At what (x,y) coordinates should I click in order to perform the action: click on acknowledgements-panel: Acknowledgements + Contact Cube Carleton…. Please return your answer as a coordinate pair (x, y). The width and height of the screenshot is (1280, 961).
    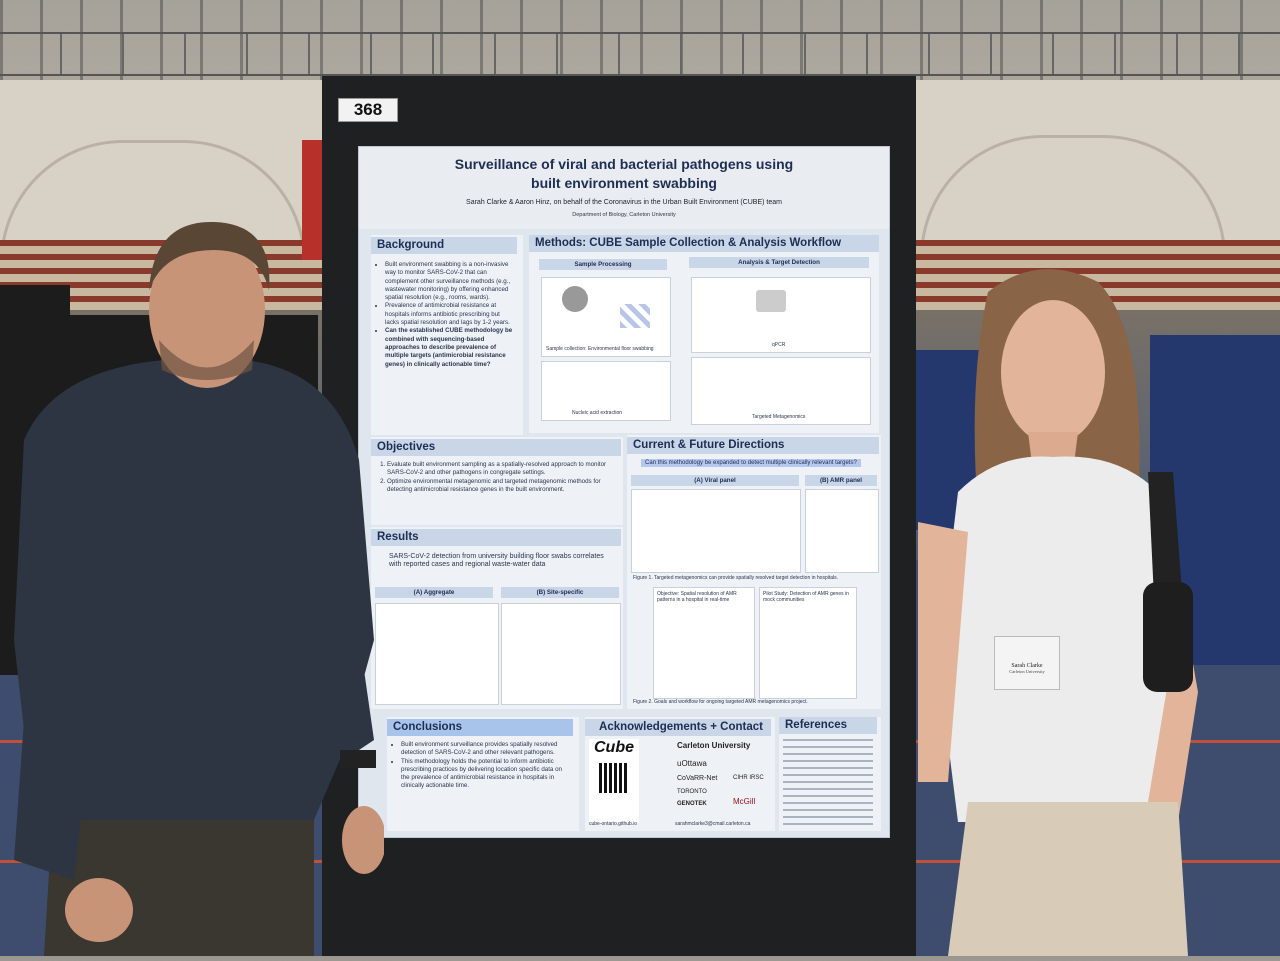
    Looking at the image, I should click on (680, 774).